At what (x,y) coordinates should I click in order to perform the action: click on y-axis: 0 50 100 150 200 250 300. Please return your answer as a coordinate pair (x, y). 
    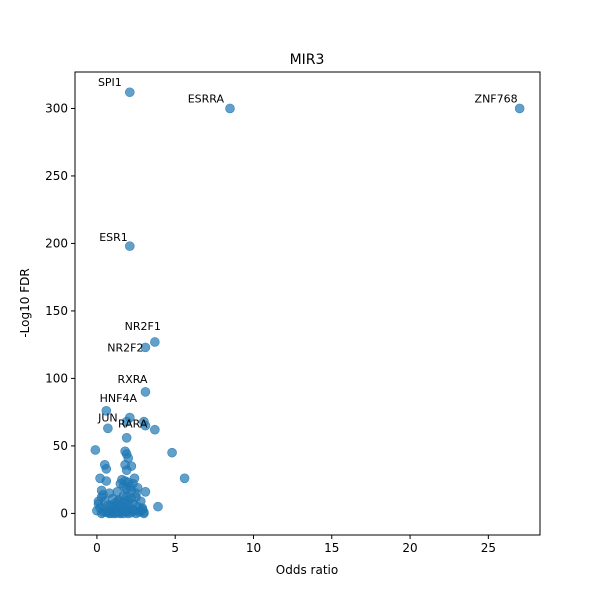
    Looking at the image, I should click on (60, 310).